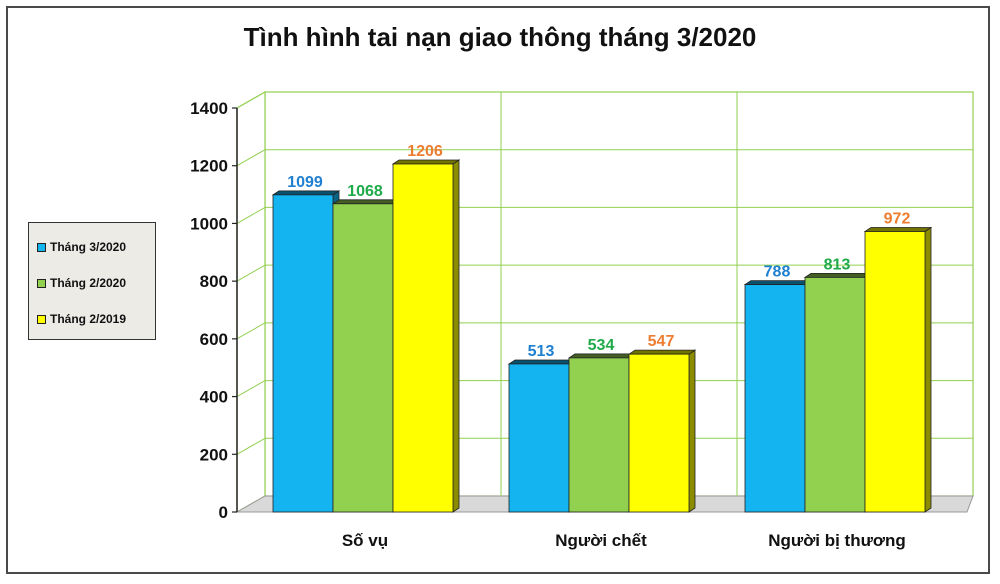 Image resolution: width=1000 pixels, height=584 pixels. What do you see at coordinates (209, 223) in the screenshot?
I see `y-tick-label: 1000` at bounding box center [209, 223].